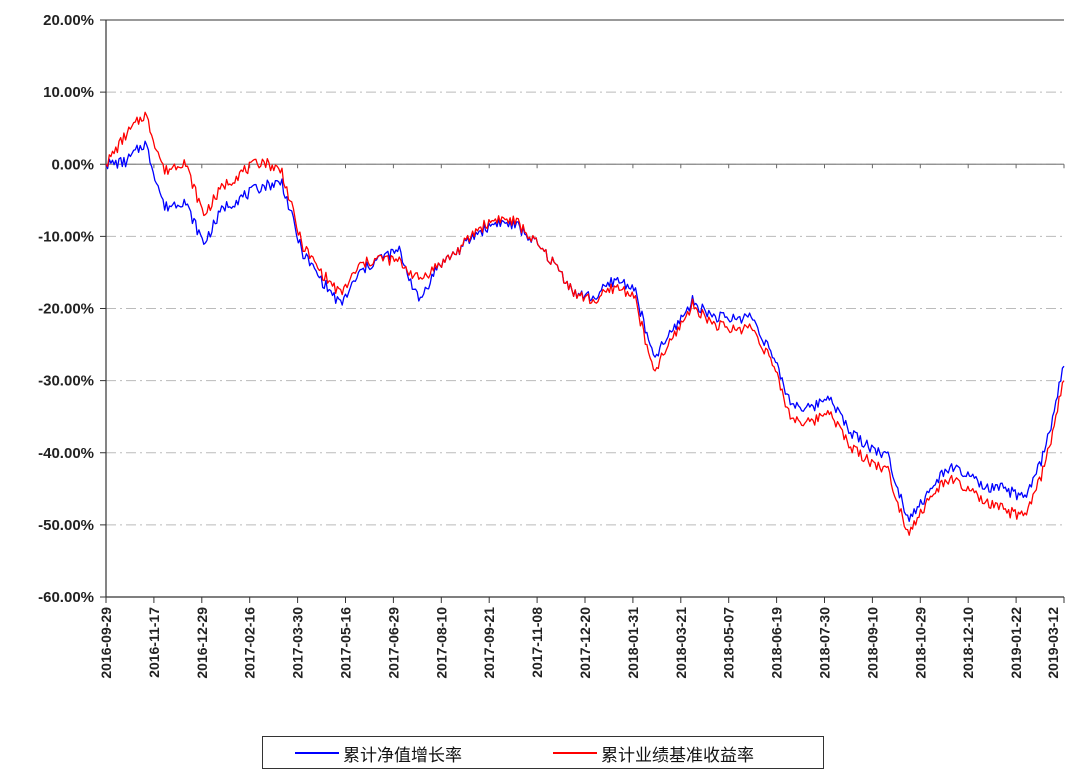 The width and height of the screenshot is (1067, 771). Describe the element at coordinates (154, 642) in the screenshot. I see `x-tick-label: 2016-11-17` at that location.